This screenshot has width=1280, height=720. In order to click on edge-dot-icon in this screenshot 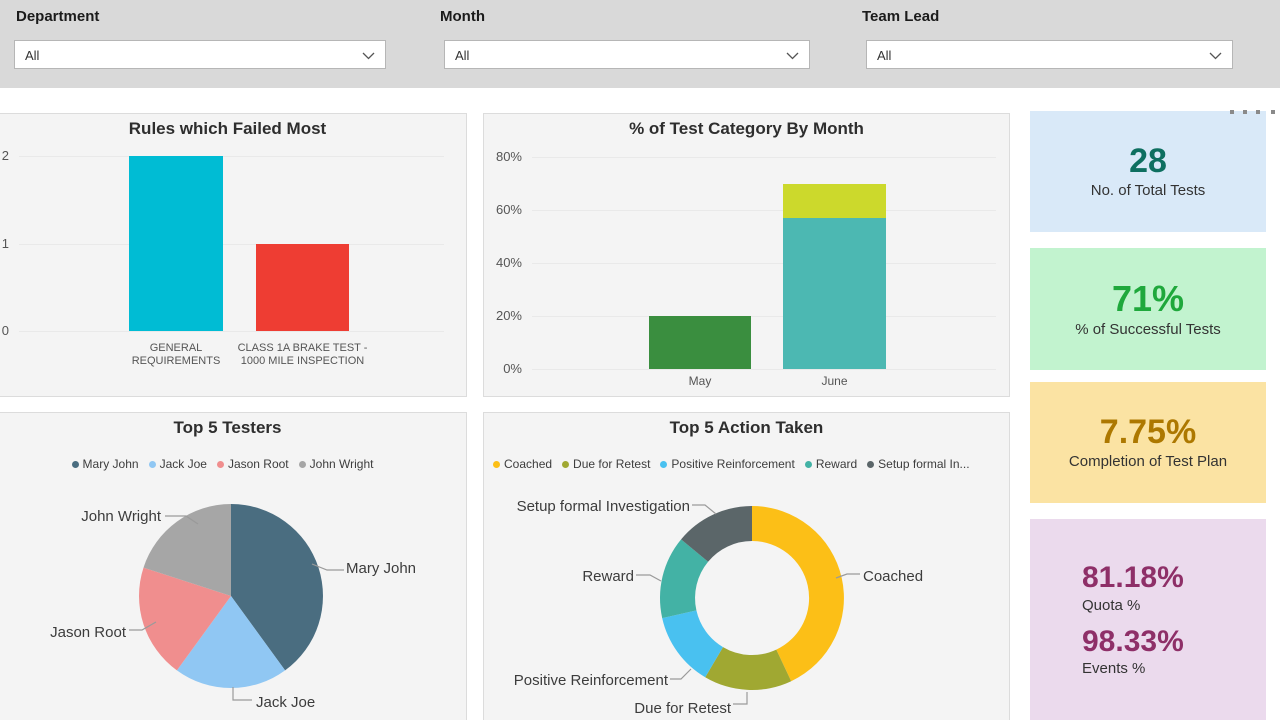, I will do `click(1275, 112)`.